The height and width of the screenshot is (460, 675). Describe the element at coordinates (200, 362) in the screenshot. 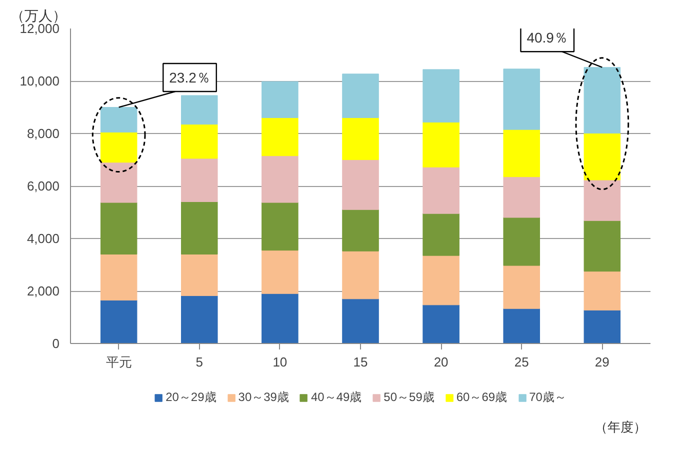

I see `x-tick-label: 5` at that location.